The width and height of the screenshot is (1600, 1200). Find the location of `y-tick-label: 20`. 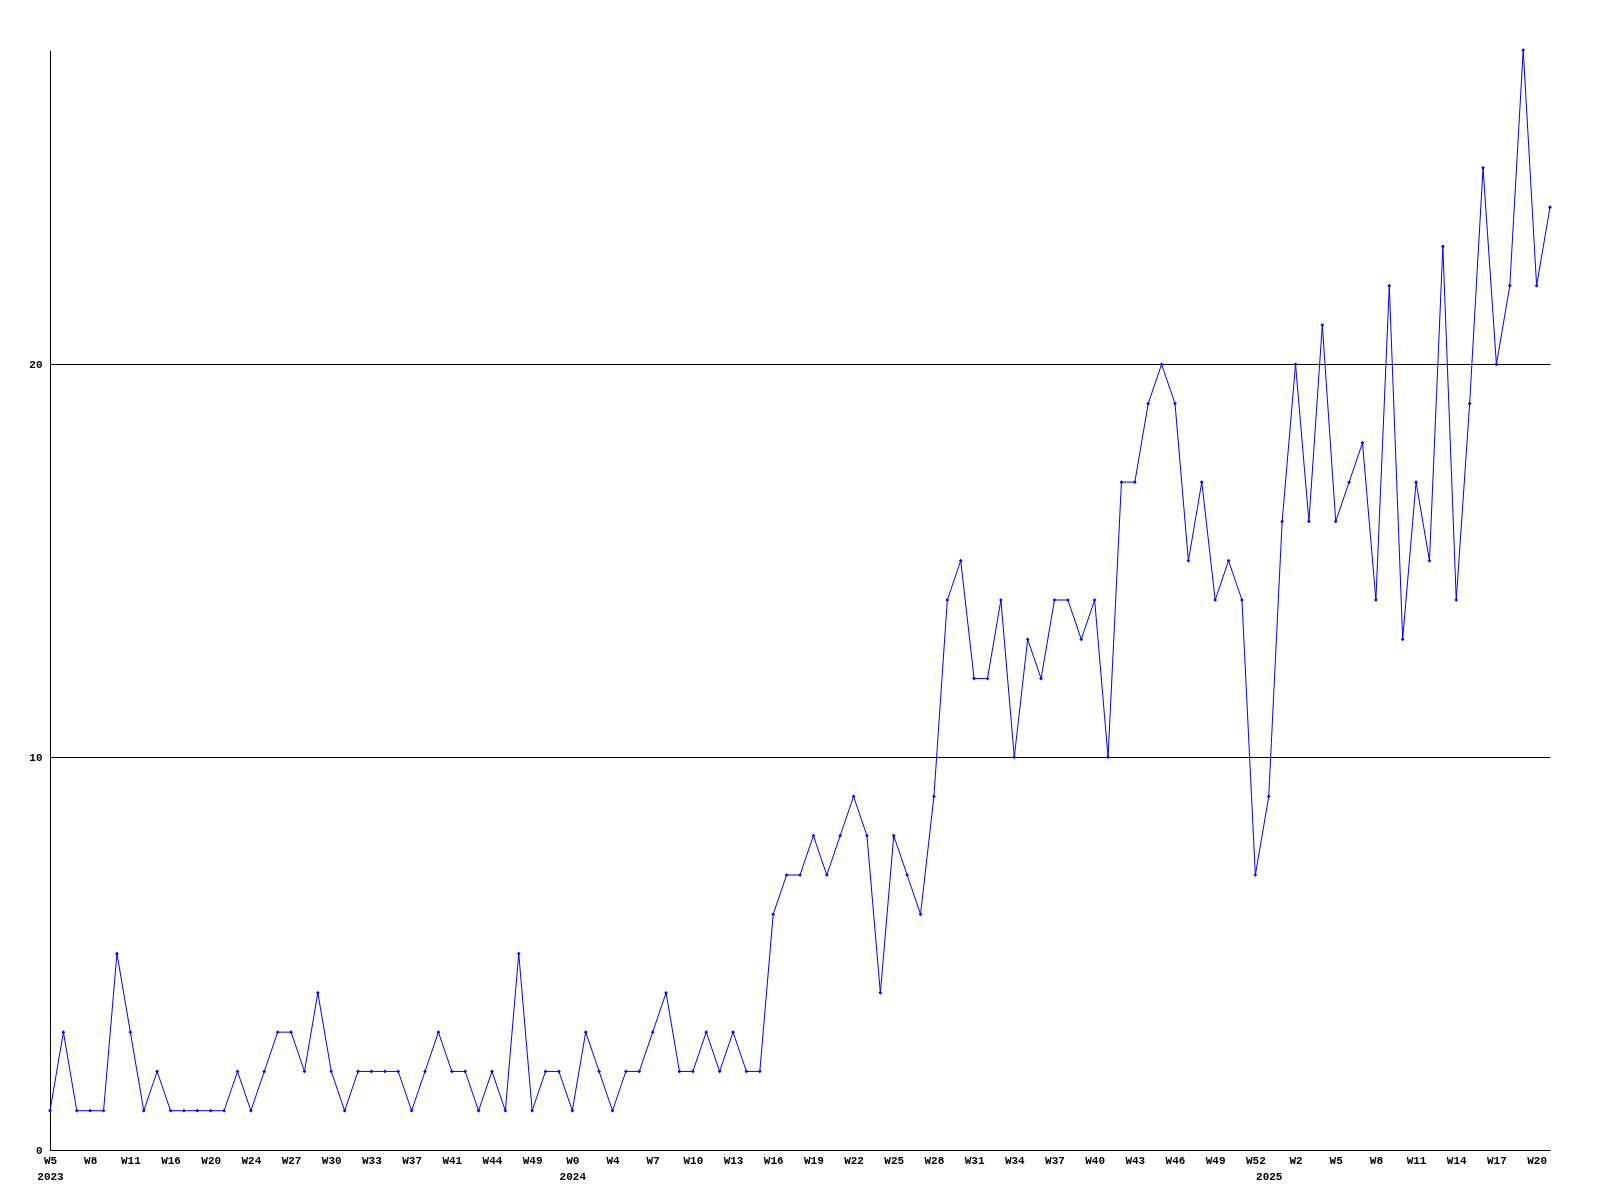

y-tick-label: 20 is located at coordinates (36, 364).